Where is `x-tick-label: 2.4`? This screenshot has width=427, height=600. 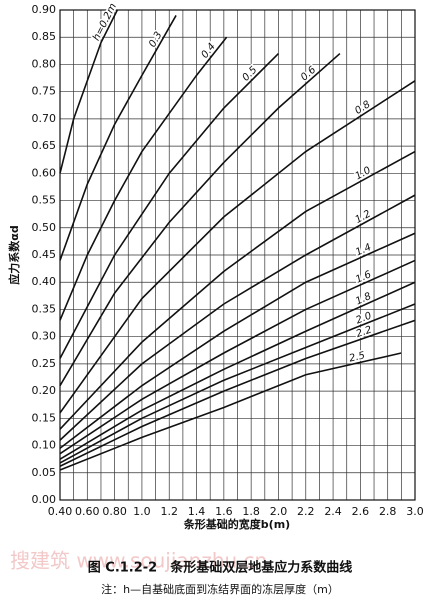 x-tick-label: 2.4 is located at coordinates (333, 511).